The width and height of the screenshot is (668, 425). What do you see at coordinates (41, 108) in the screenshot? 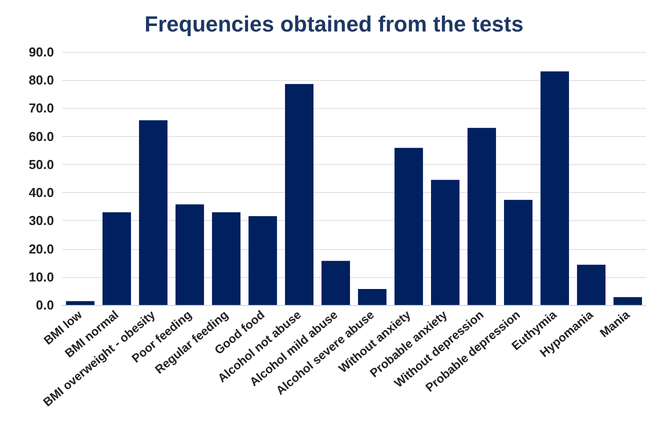
I see `y-tick-label: 70.0` at bounding box center [41, 108].